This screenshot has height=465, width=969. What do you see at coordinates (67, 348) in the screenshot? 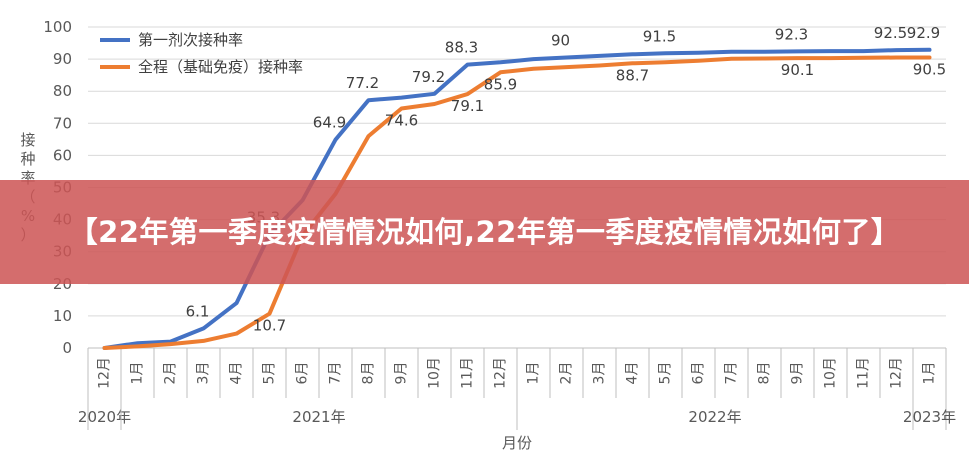
I see `y-tick-label: 0` at bounding box center [67, 348].